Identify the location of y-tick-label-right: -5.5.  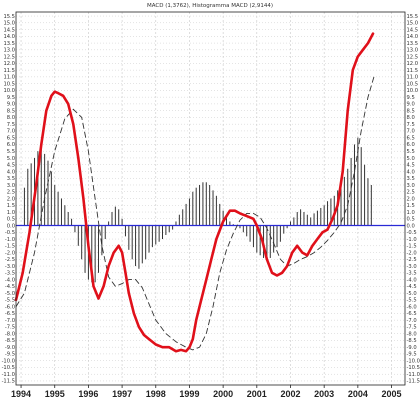
(412, 301).